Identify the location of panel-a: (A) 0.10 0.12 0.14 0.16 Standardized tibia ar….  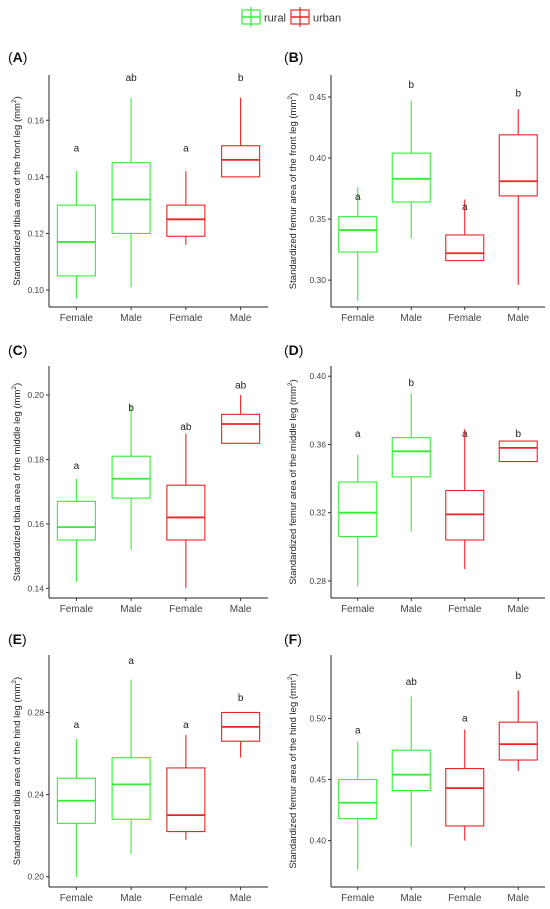
(138, 186).